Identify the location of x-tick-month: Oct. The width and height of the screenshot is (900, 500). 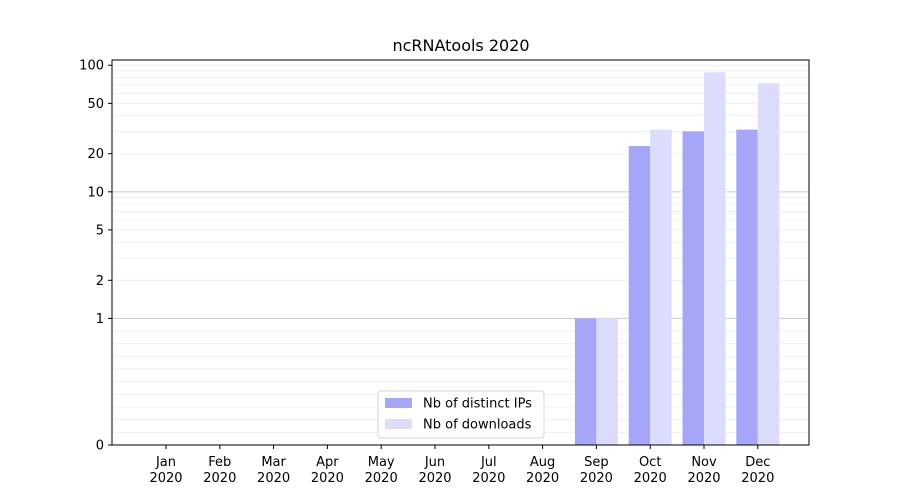
(650, 462).